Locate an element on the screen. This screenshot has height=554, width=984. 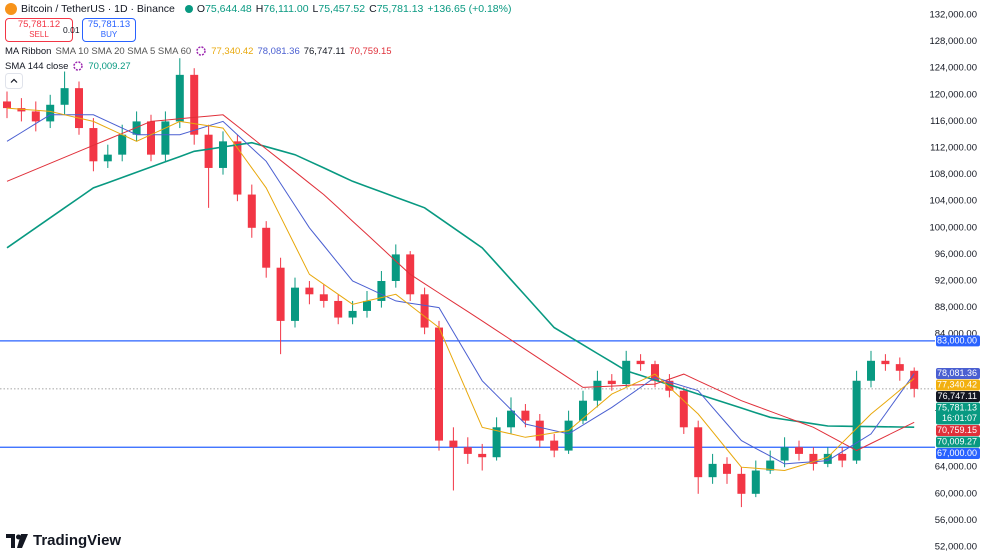
y-tick-label: 108,000.00 is located at coordinates (953, 174).